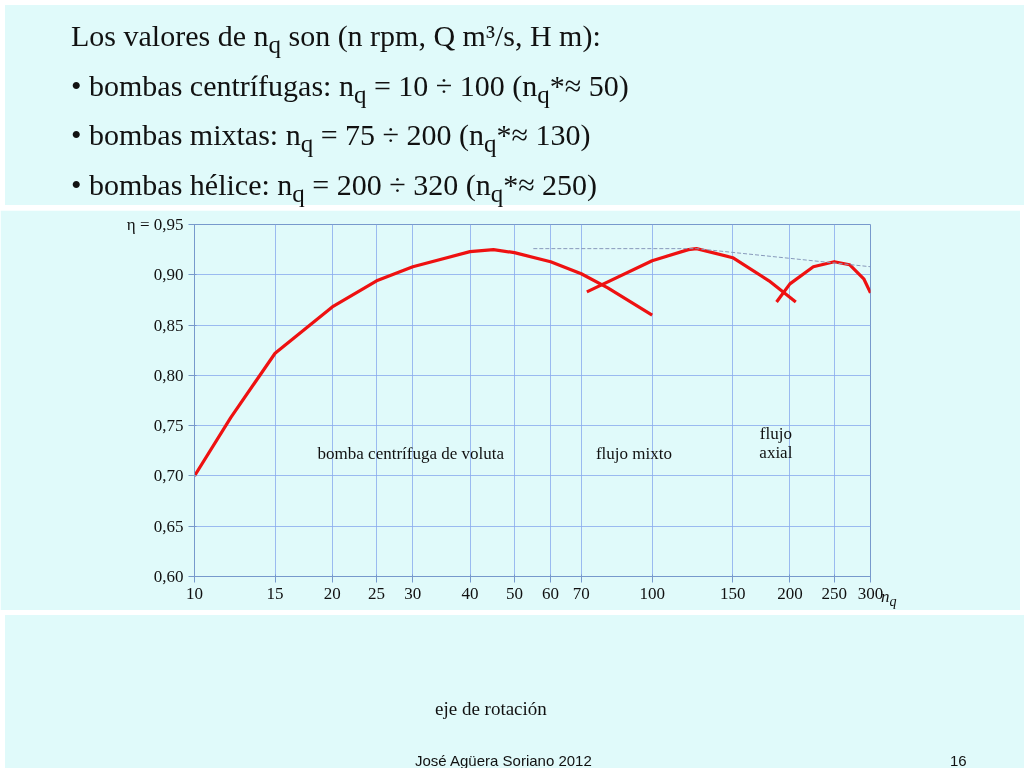 This screenshot has width=1024, height=768. Describe the element at coordinates (168, 325) in the screenshot. I see `y-tick-label: 0,85` at that location.